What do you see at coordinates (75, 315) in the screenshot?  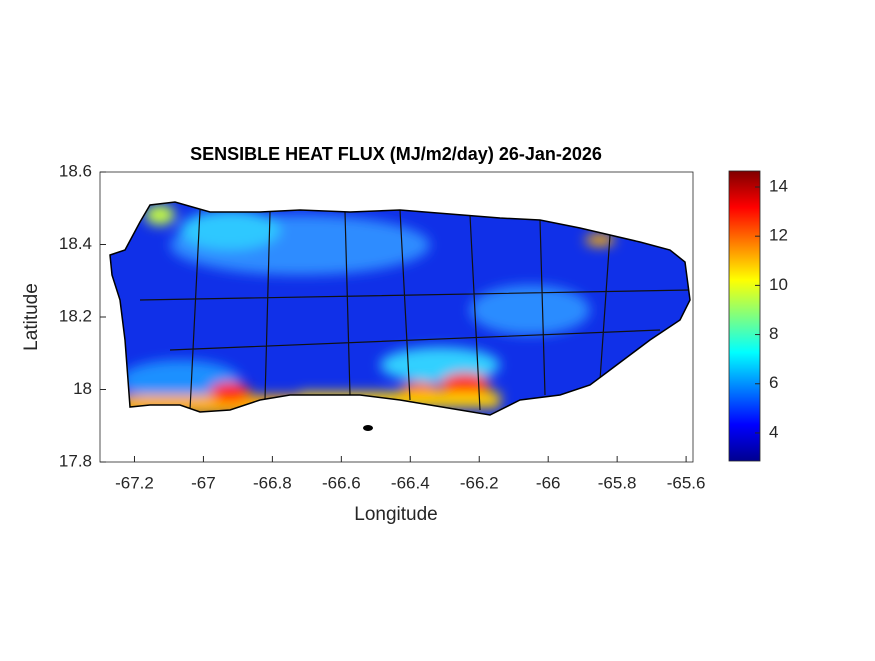 I see `y-tick-label: 18.2` at bounding box center [75, 315].